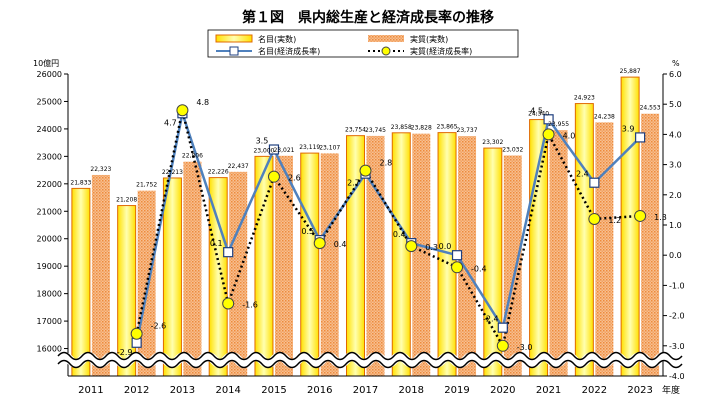 This screenshot has height=412, width=711. Describe the element at coordinates (502, 390) in the screenshot. I see `x-tick-label: 2020` at that location.